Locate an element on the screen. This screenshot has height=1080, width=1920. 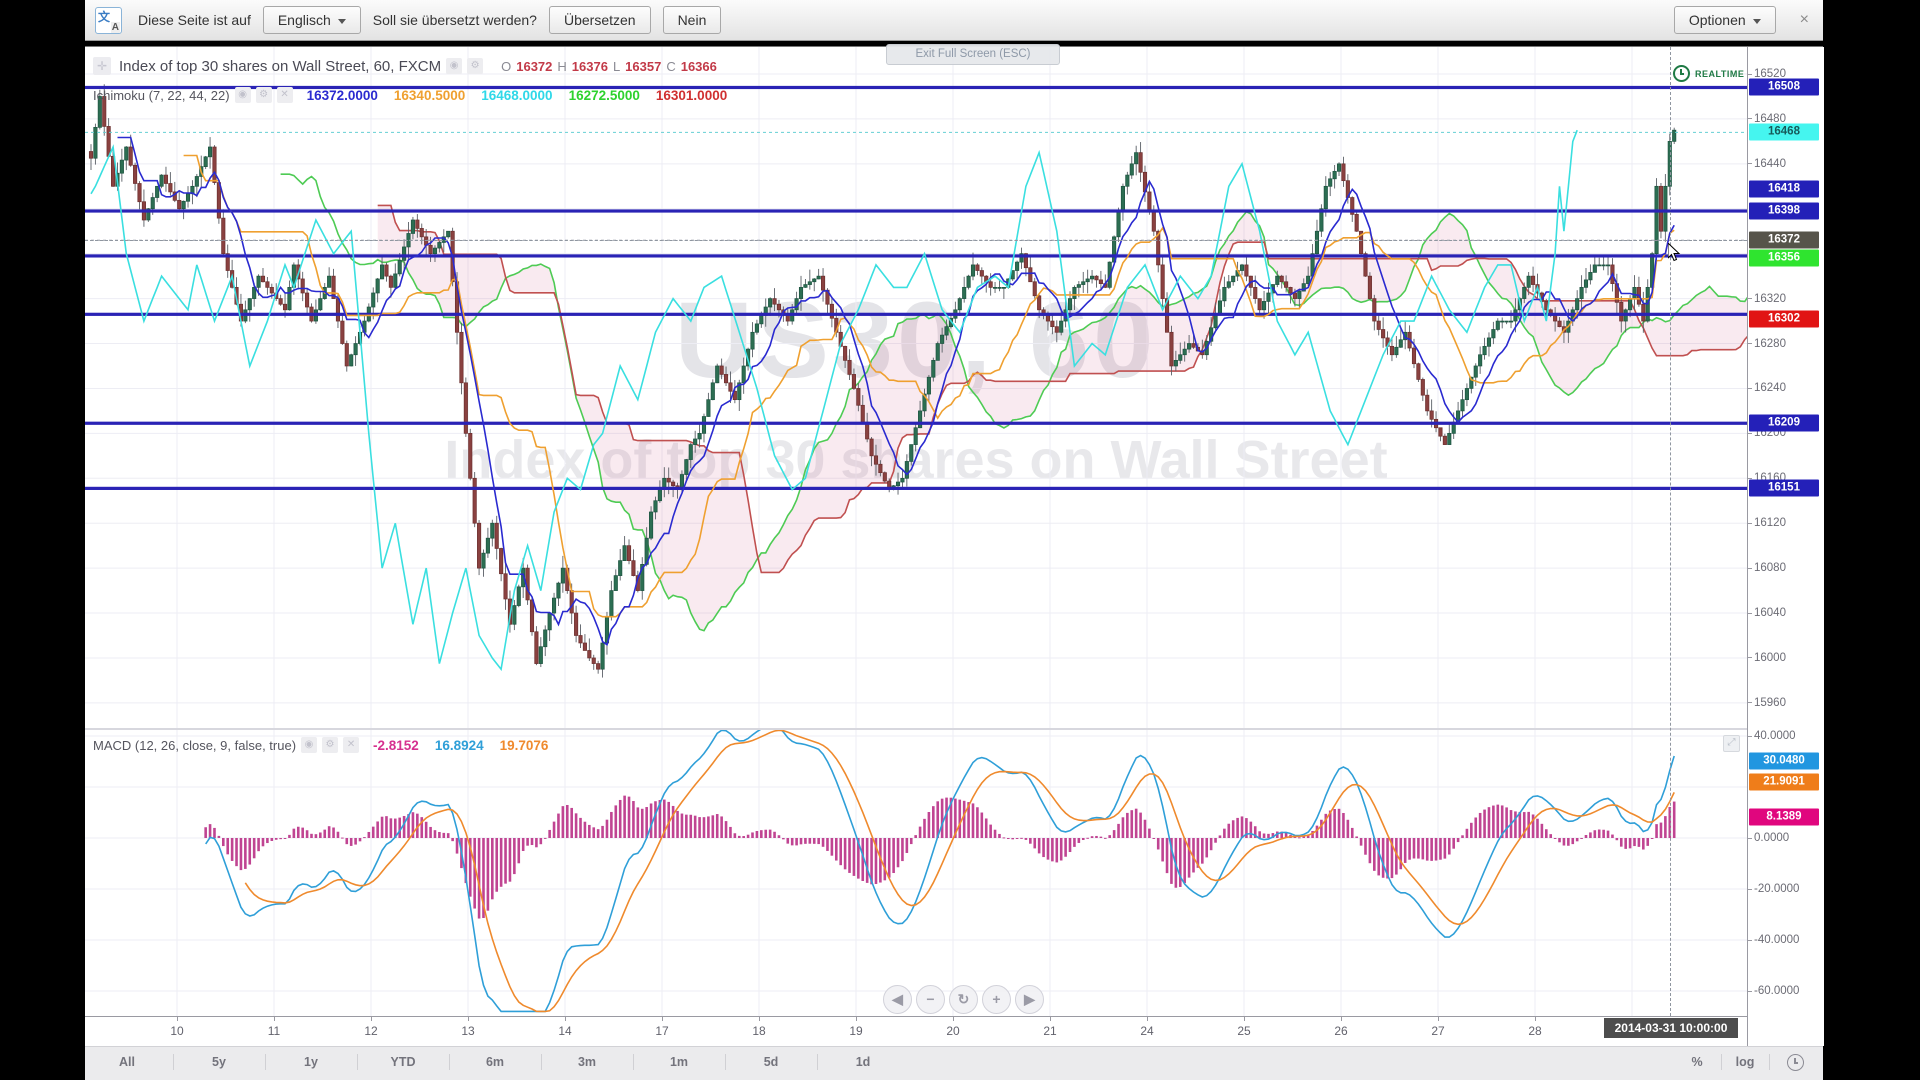
ichimoku-value: 16340.5000 is located at coordinates (429, 95).